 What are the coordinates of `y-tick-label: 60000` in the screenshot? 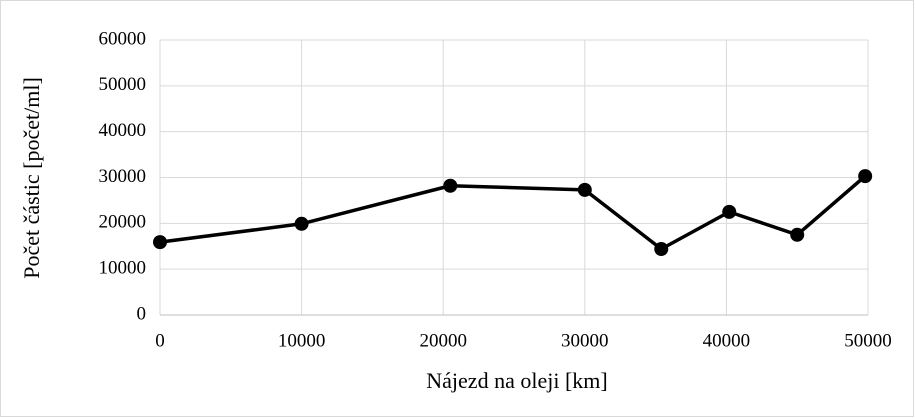 It's located at (123, 38).